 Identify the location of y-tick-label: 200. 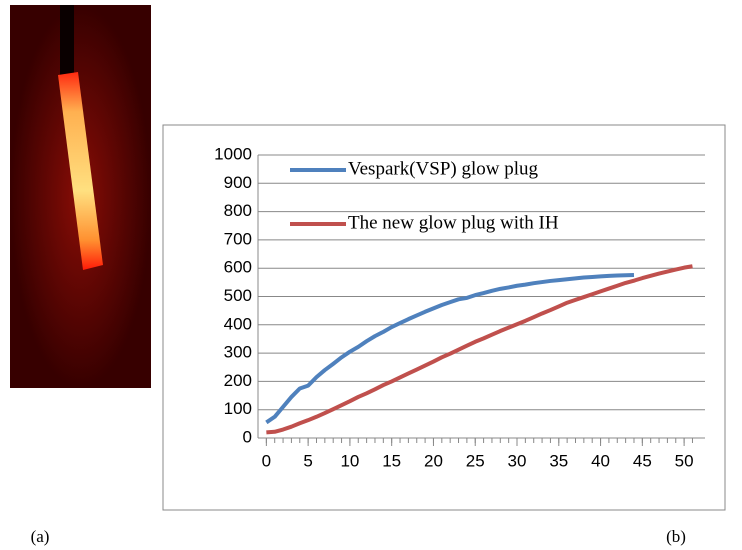
(238, 380).